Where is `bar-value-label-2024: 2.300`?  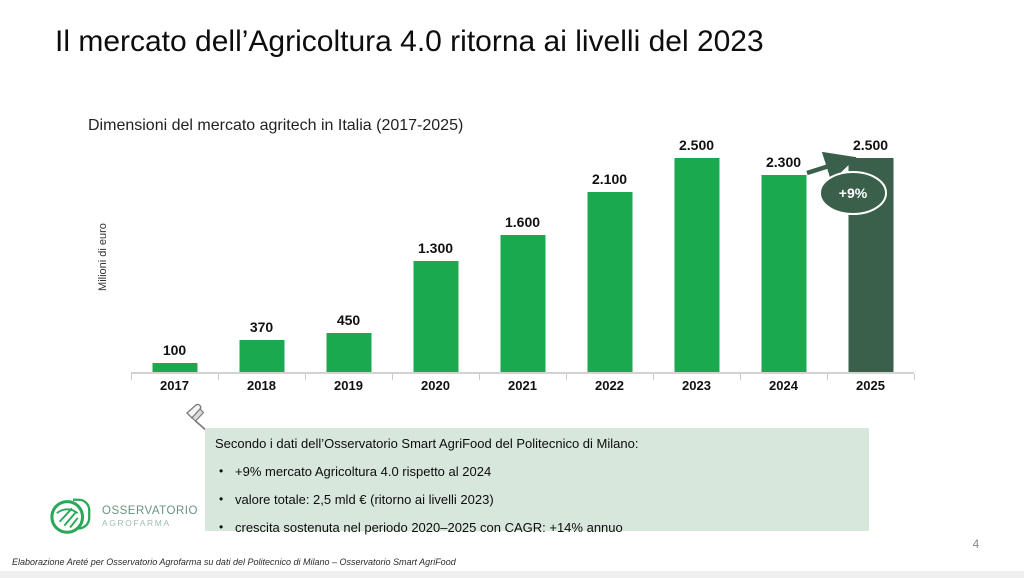 bar-value-label-2024: 2.300 is located at coordinates (783, 162).